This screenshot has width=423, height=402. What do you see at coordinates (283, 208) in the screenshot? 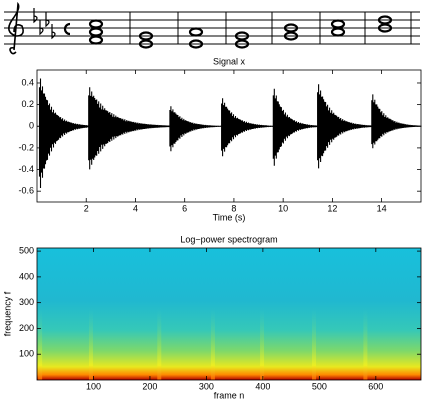
I see `x-tick-label: 10` at bounding box center [283, 208].